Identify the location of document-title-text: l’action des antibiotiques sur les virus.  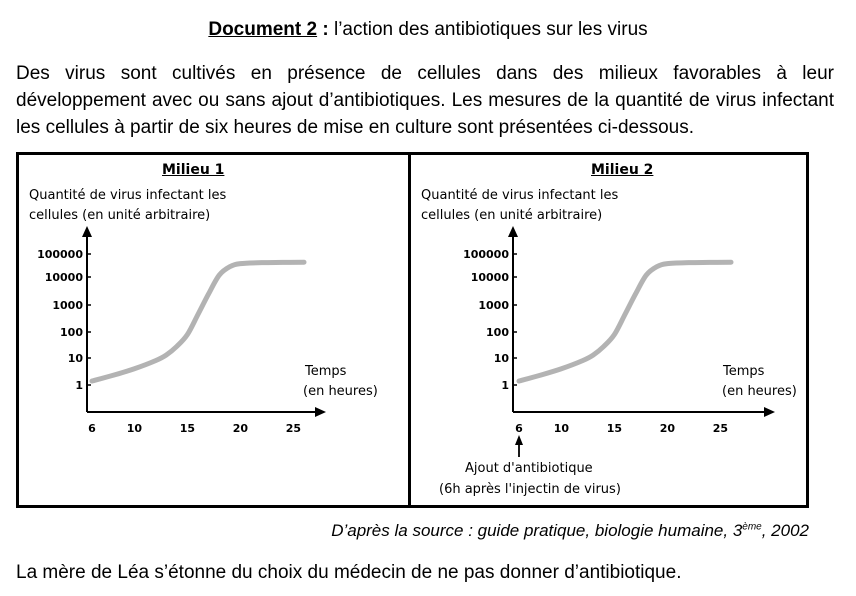
(490, 29).